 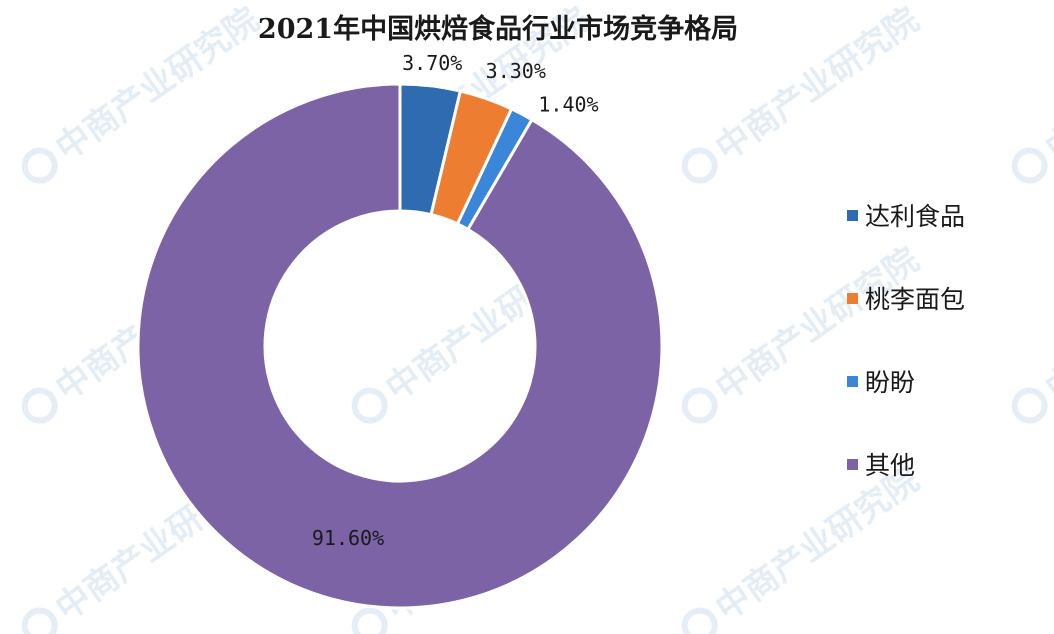 What do you see at coordinates (516, 71) in the screenshot?
I see `data-label-2: 3.30%` at bounding box center [516, 71].